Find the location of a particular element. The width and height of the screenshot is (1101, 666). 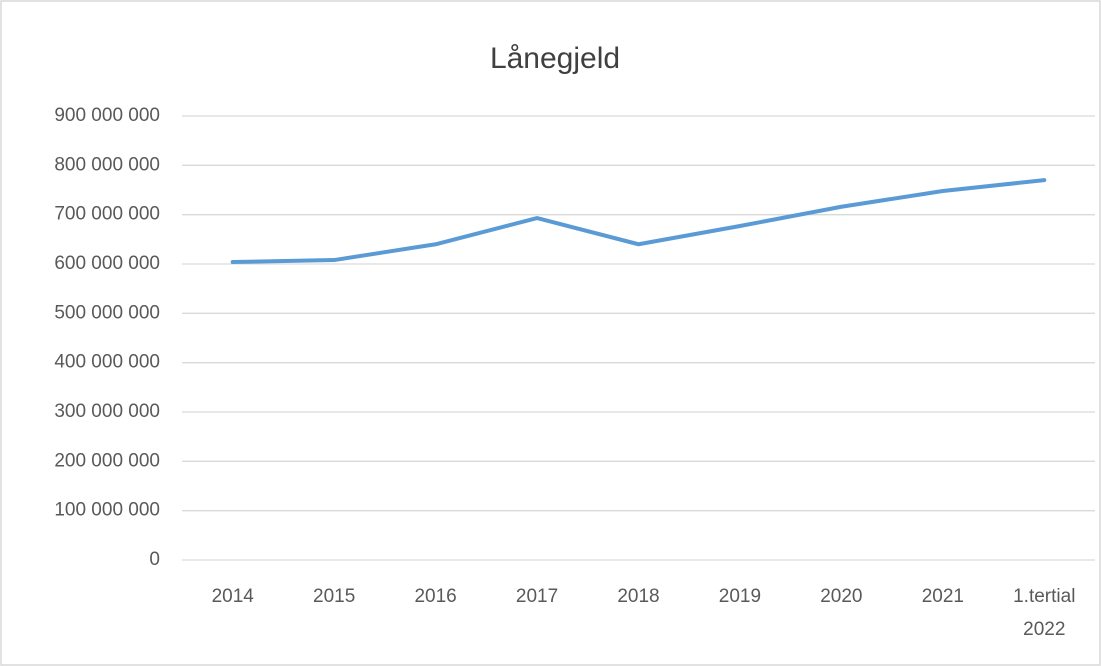

y-tick-label: 100 000 000 is located at coordinates (107, 510).